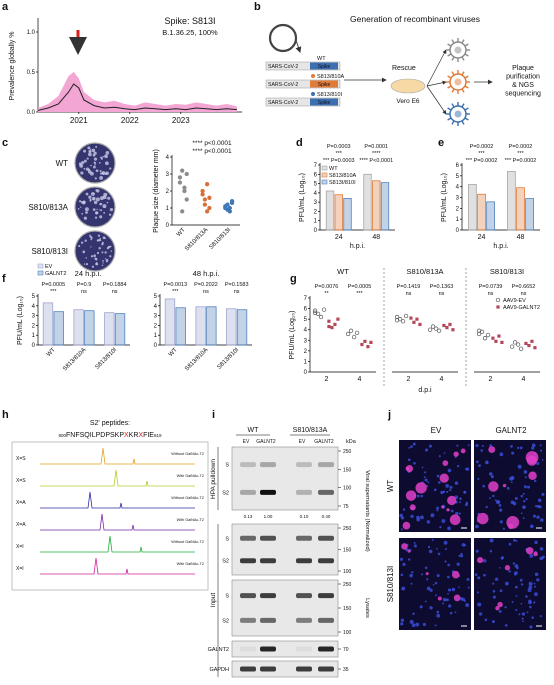 The height and width of the screenshot is (685, 554). Describe the element at coordinates (206, 273) in the screenshot. I see `chart-title: 48 h.p.i.` at that location.